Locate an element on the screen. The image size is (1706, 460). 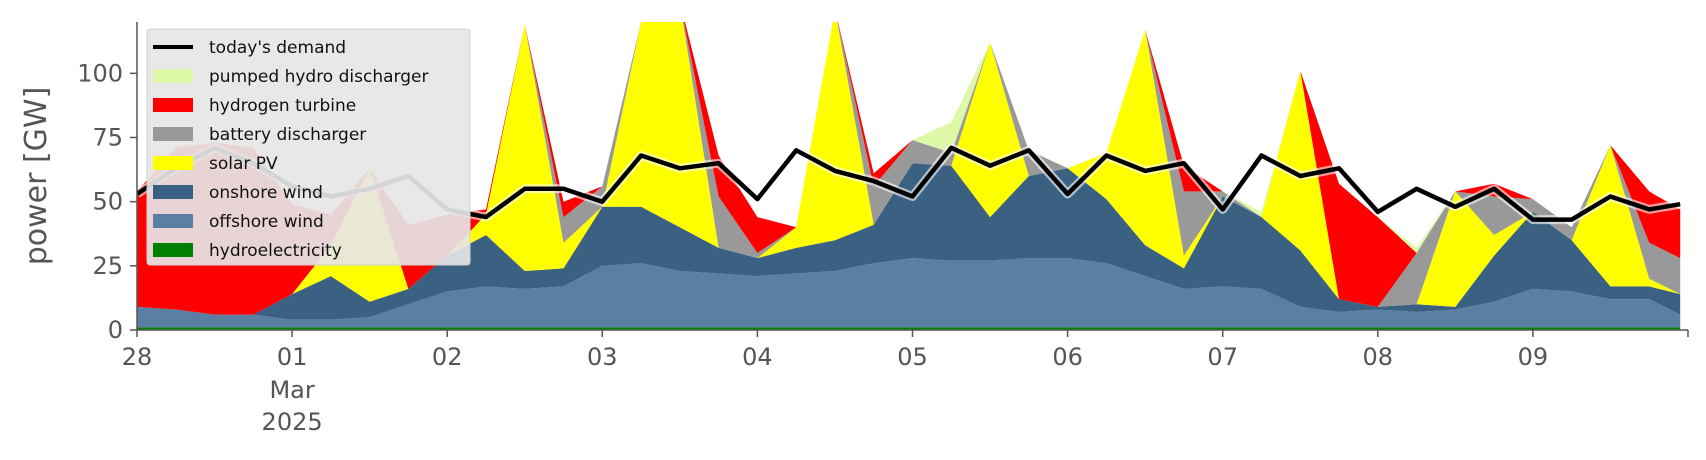
x-tick-label: 07 is located at coordinates (1222, 357).